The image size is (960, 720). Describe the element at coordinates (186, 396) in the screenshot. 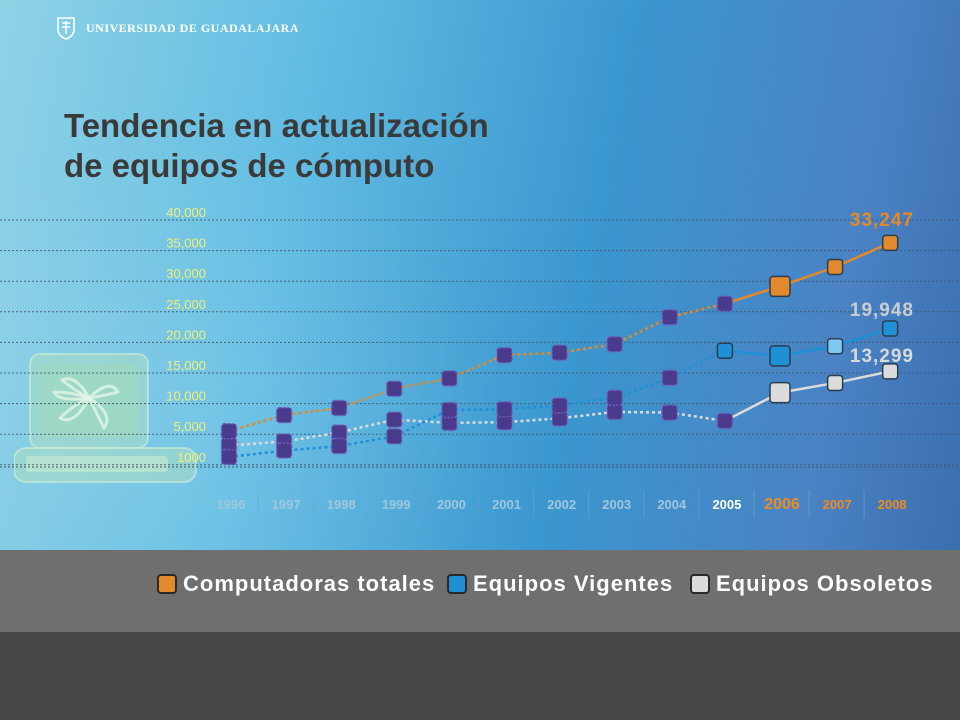

I see `y-tick-label: 10,000` at that location.